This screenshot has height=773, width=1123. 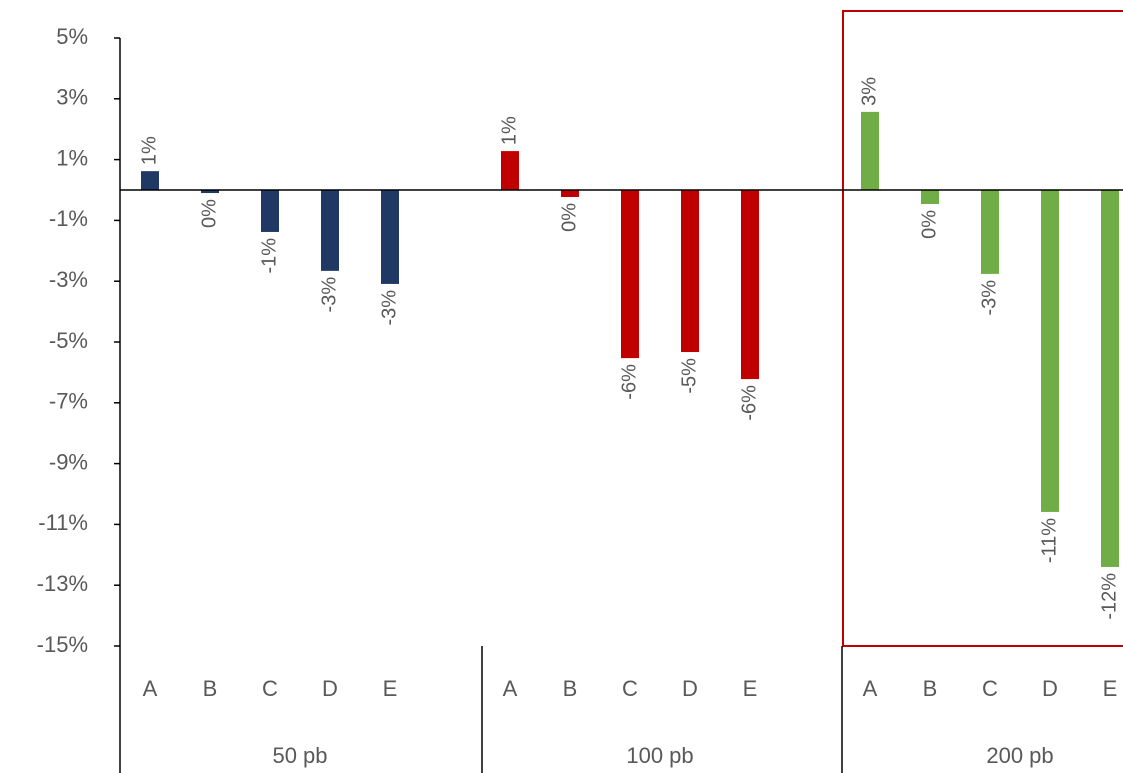 I want to click on y-tick-label: -3%, so click(x=68, y=279).